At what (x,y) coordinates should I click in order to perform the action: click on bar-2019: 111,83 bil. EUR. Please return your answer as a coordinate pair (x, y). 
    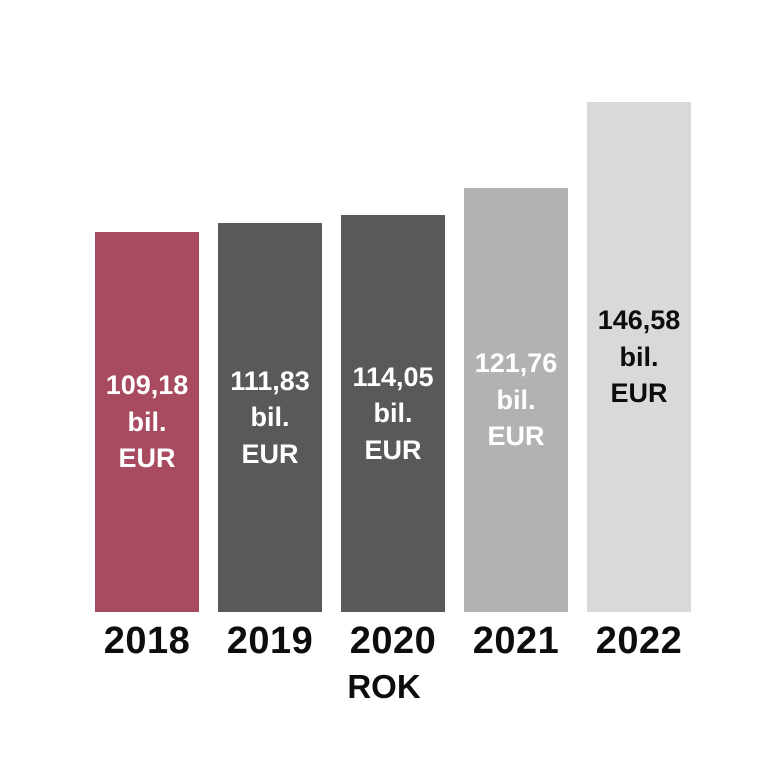
    Looking at the image, I should click on (270, 417).